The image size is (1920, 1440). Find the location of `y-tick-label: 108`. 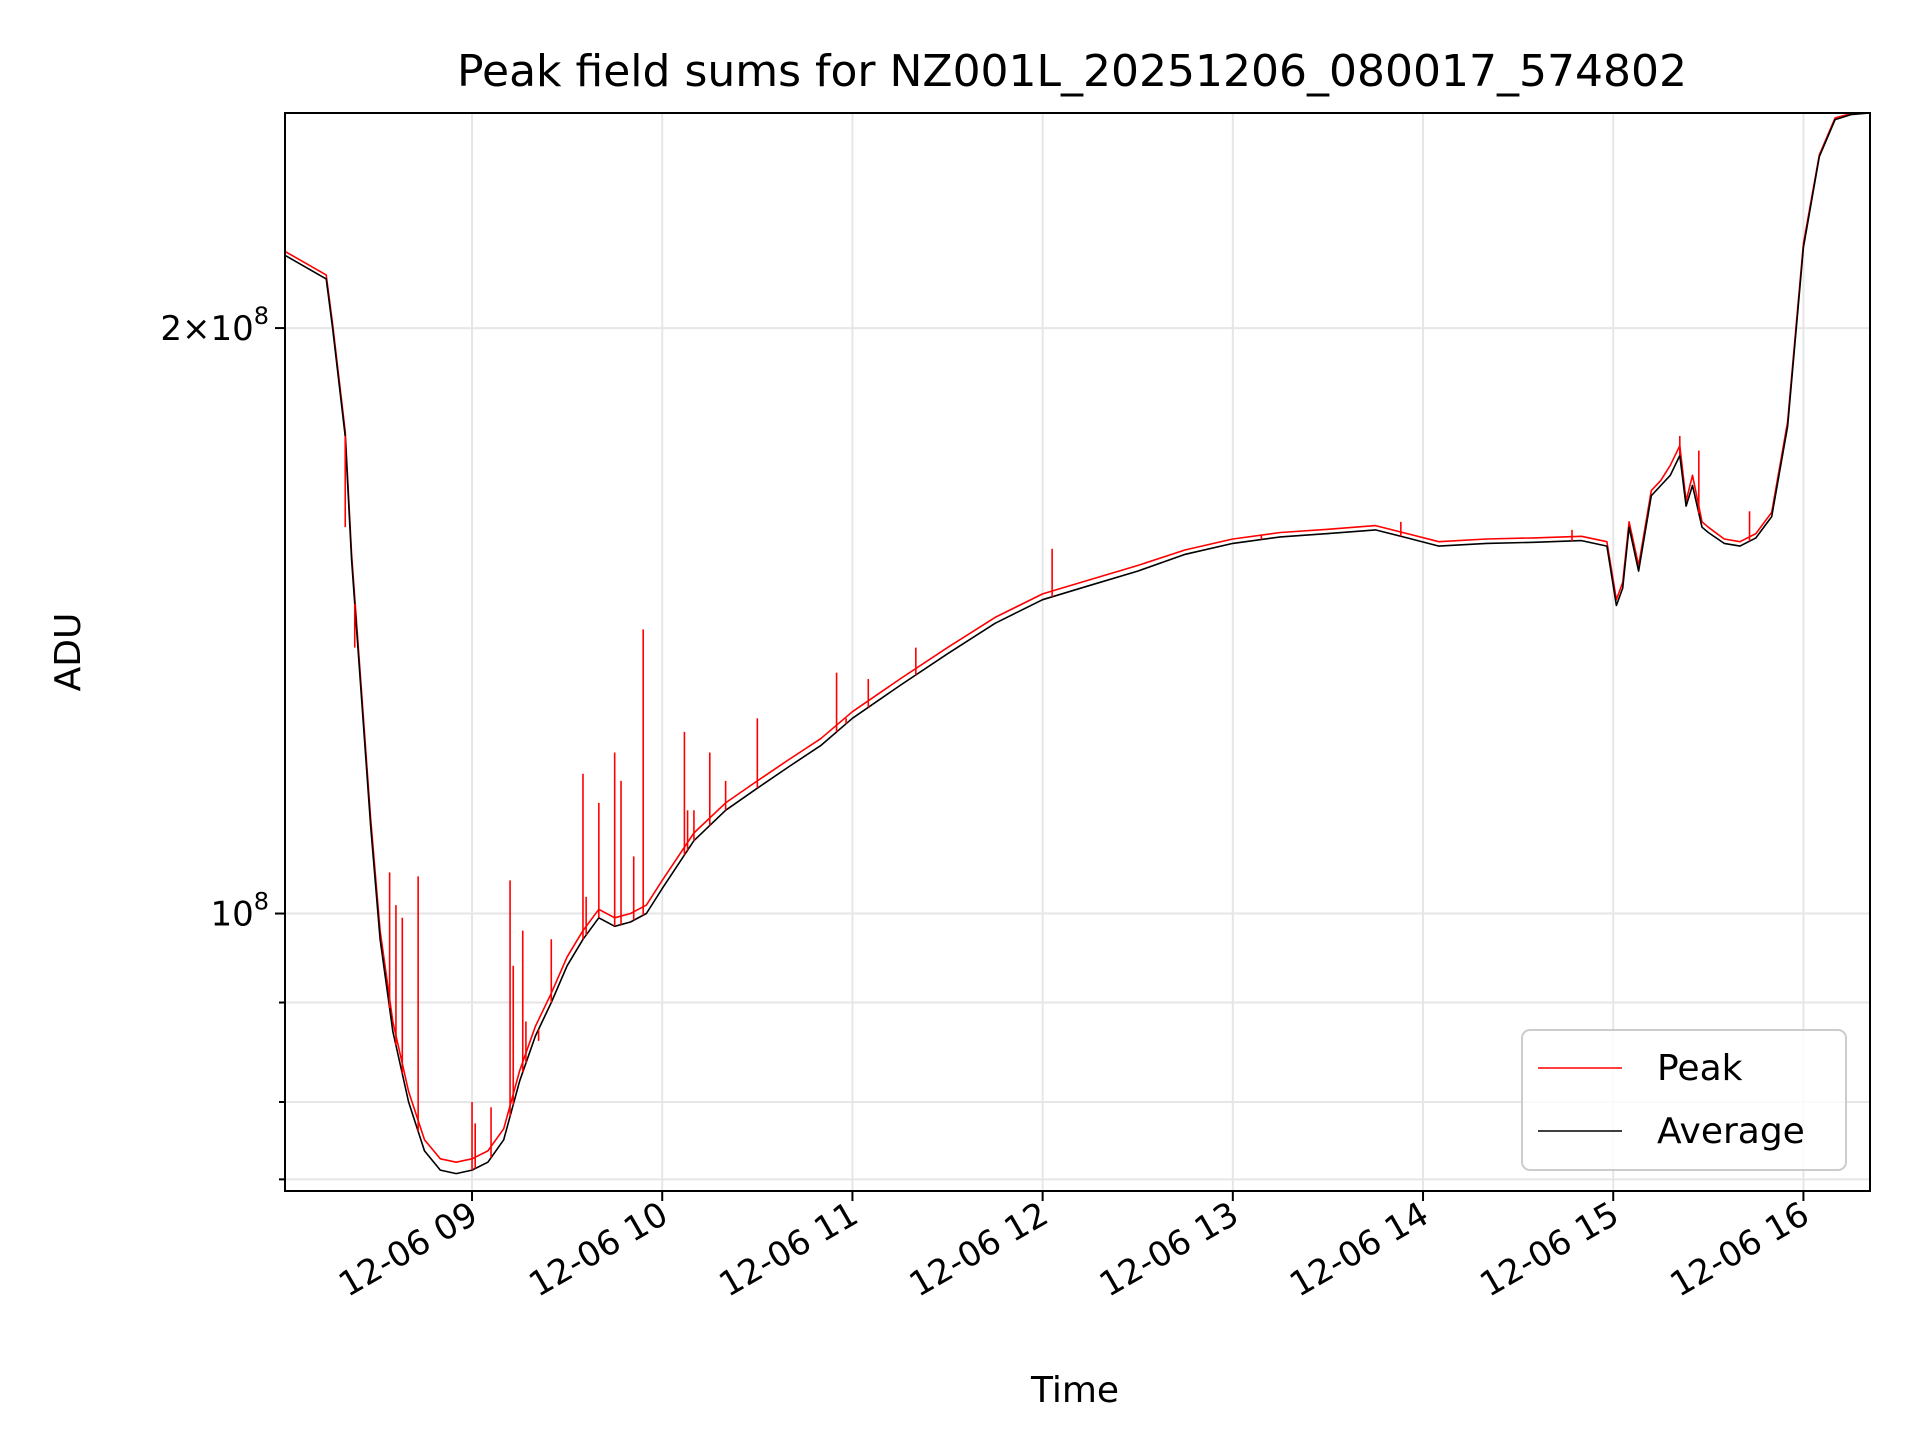

y-tick-label: 108 is located at coordinates (239, 911).